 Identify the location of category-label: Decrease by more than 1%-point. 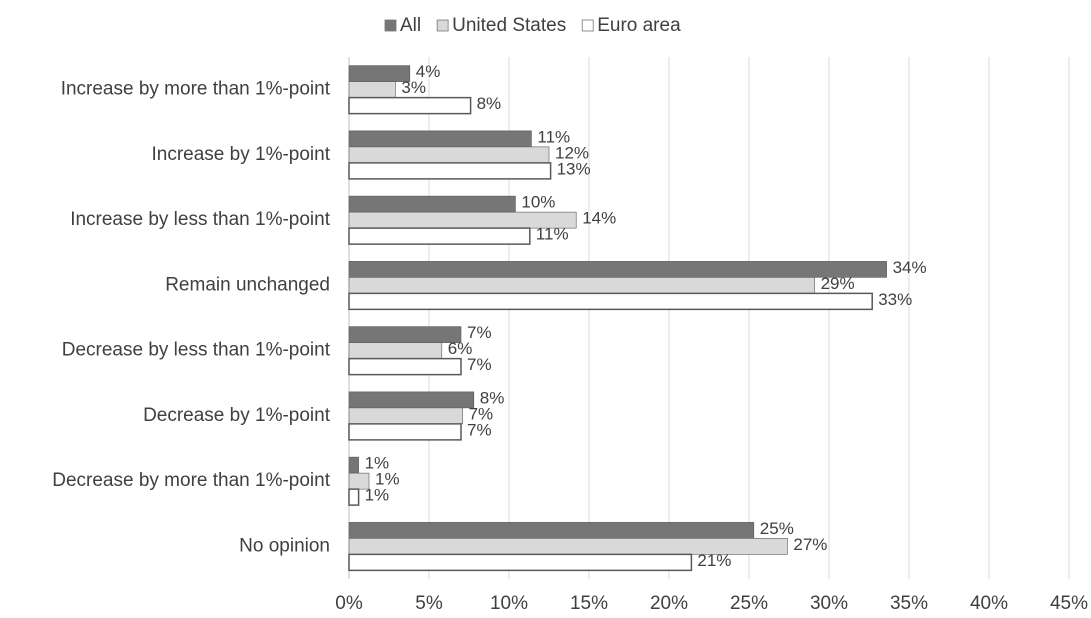
(191, 480).